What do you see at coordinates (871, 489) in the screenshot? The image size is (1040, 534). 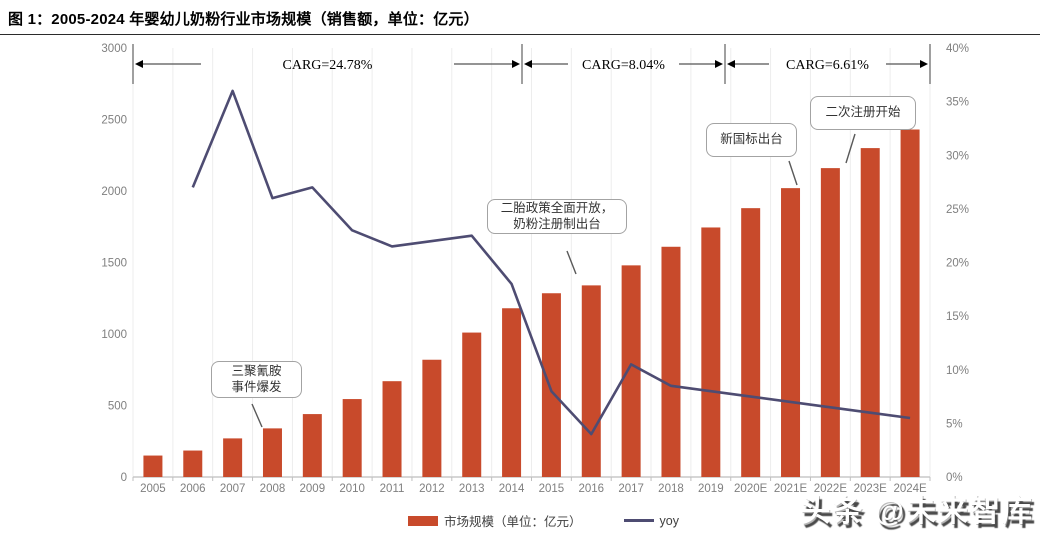 I see `x-axis-label-2023E: 2023E` at bounding box center [871, 489].